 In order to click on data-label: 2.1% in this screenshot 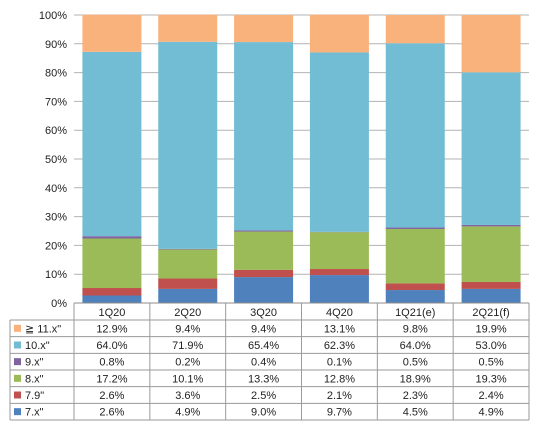, I will do `click(339, 396)`.